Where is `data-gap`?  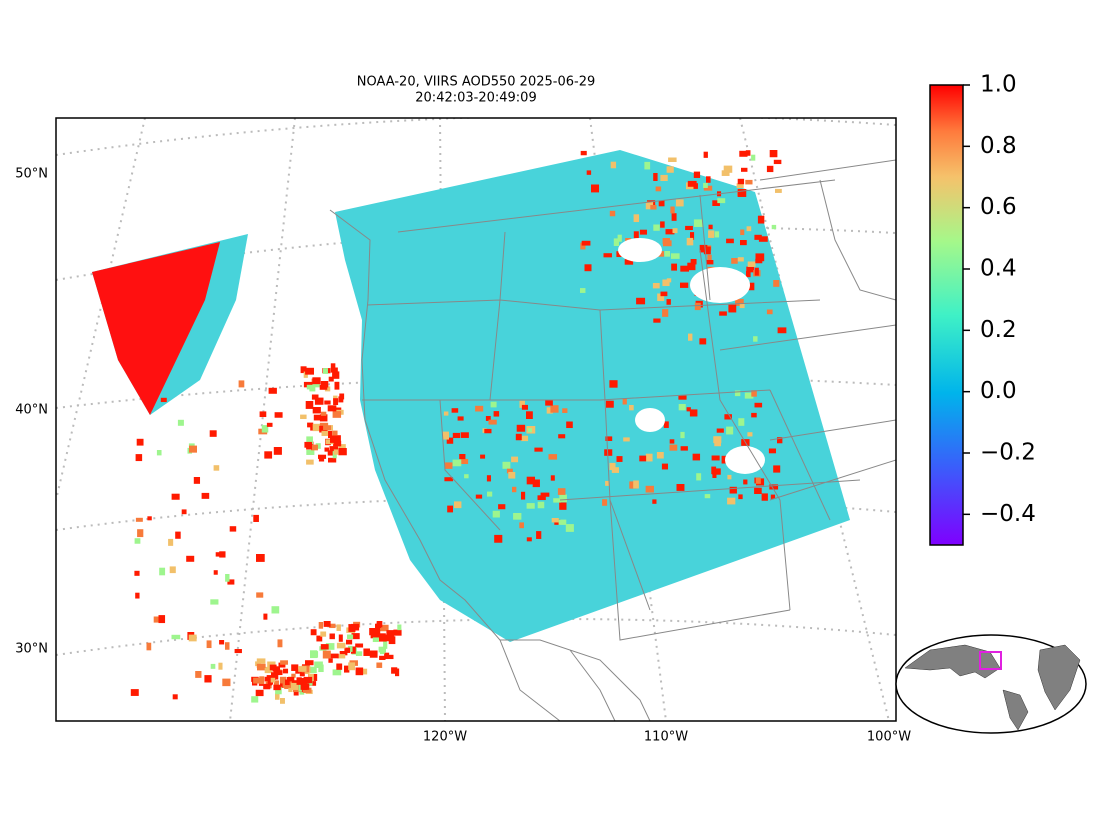 data-gap is located at coordinates (745, 460).